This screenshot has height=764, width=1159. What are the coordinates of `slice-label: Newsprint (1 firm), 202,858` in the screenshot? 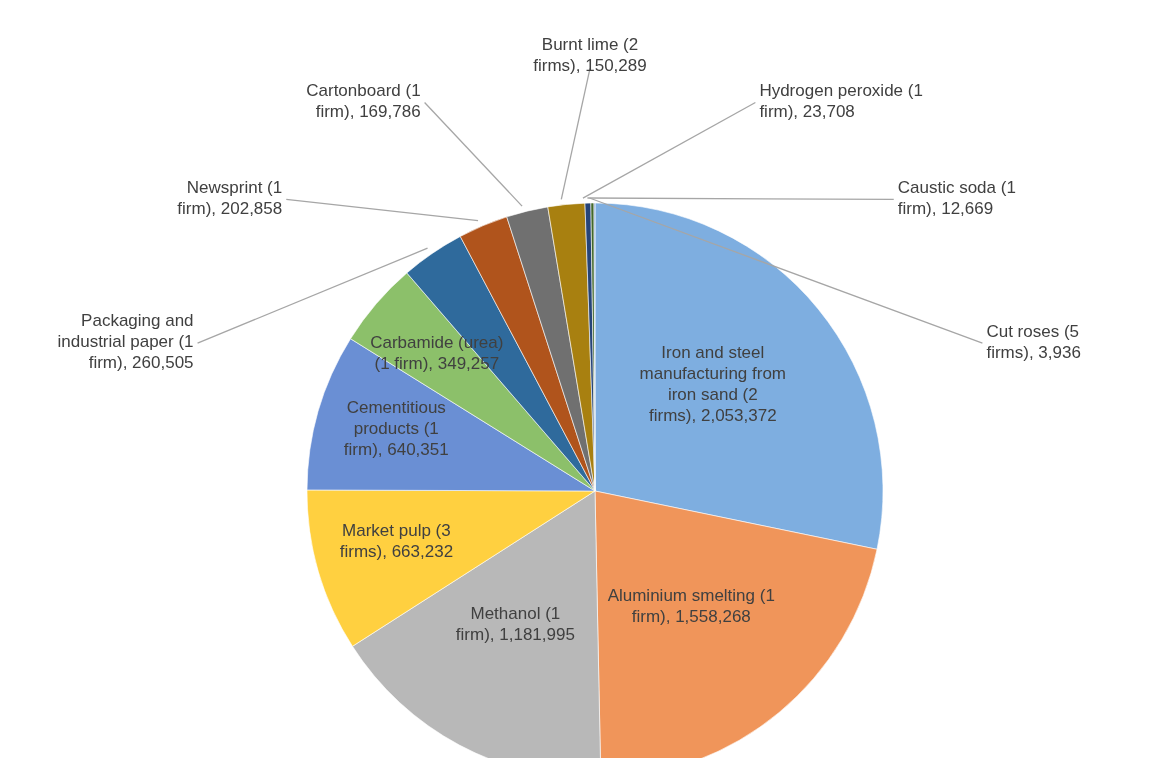 It's located at (230, 198).